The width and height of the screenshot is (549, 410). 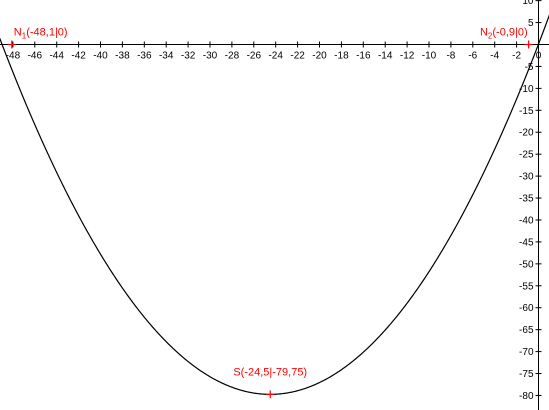 What do you see at coordinates (494, 56) in the screenshot?
I see `x-tick-label: -4` at bounding box center [494, 56].